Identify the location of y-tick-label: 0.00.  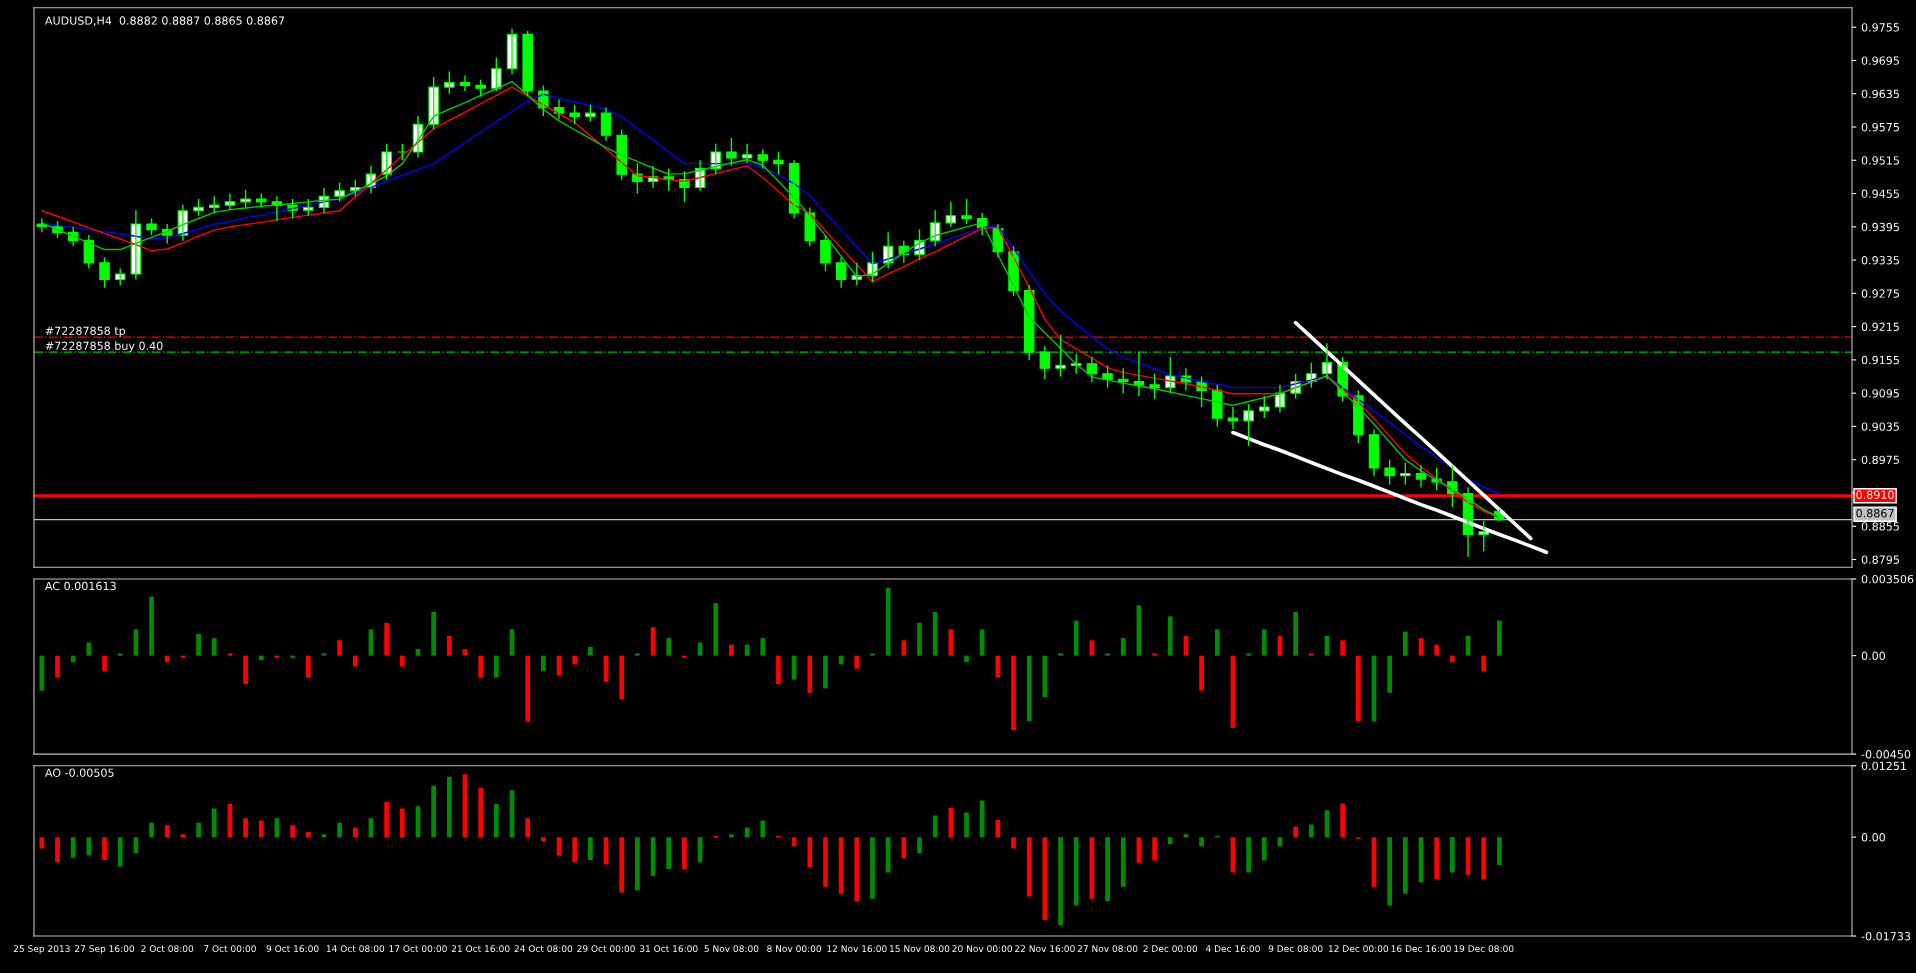
(1873, 656).